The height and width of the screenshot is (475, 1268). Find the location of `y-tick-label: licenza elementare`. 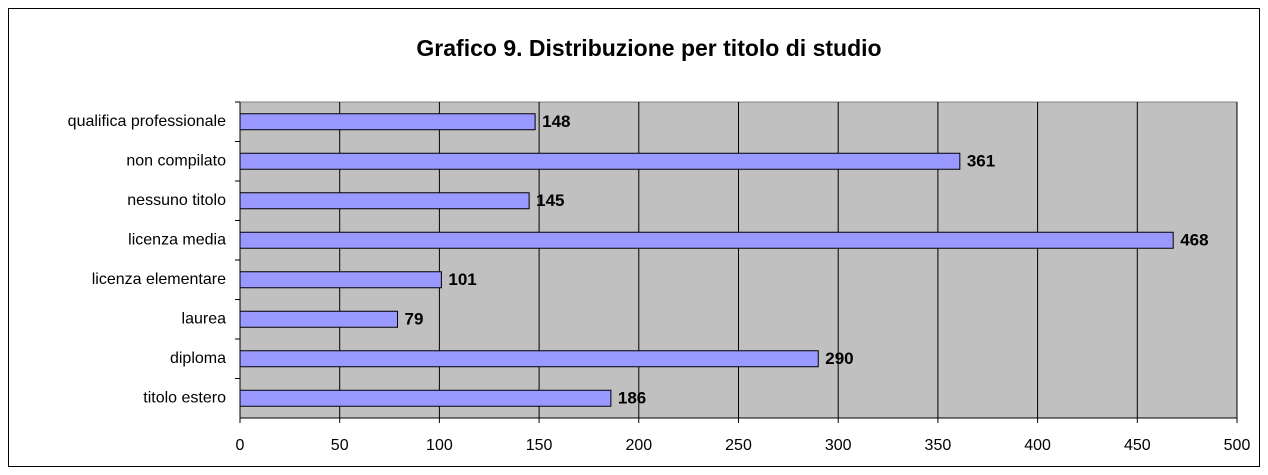

y-tick-label: licenza elementare is located at coordinates (159, 279).